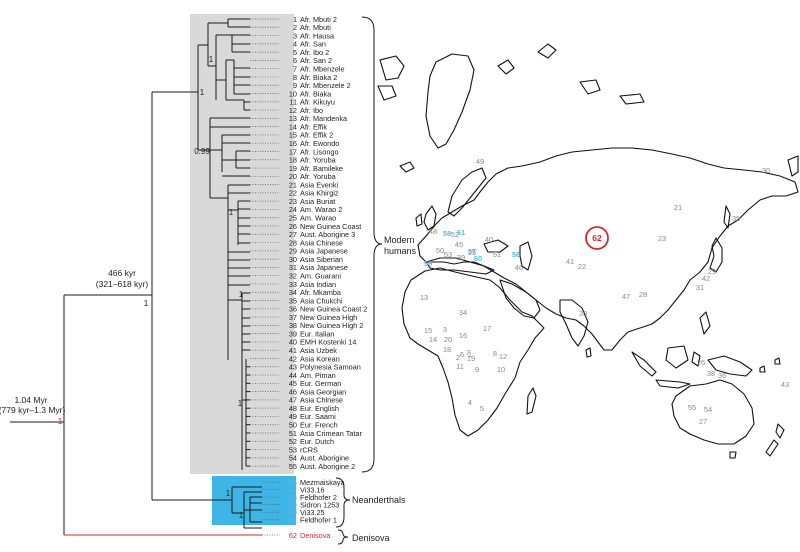  I want to click on leaf-label: Afr. Effik 2, so click(316, 135).